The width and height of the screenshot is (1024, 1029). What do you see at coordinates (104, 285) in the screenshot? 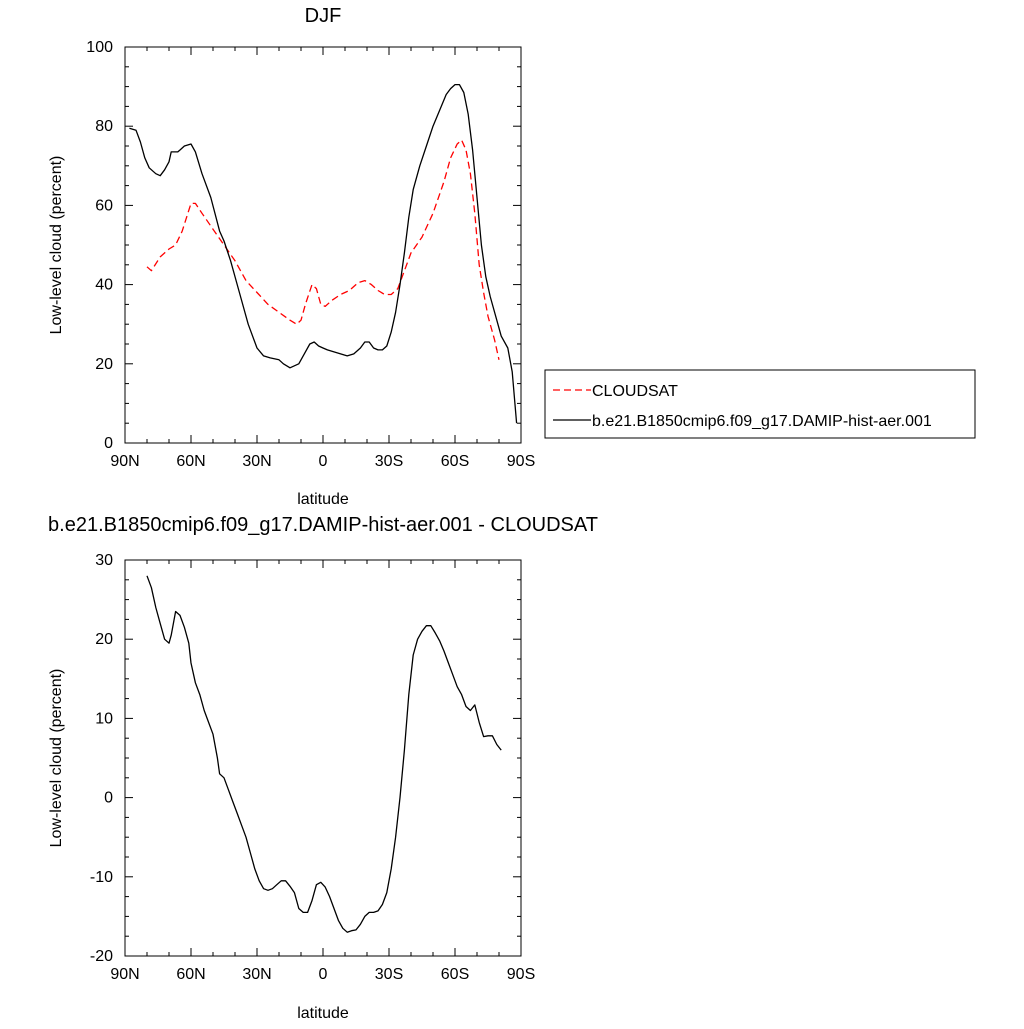
I see `y-tick-label: 40` at bounding box center [104, 285].